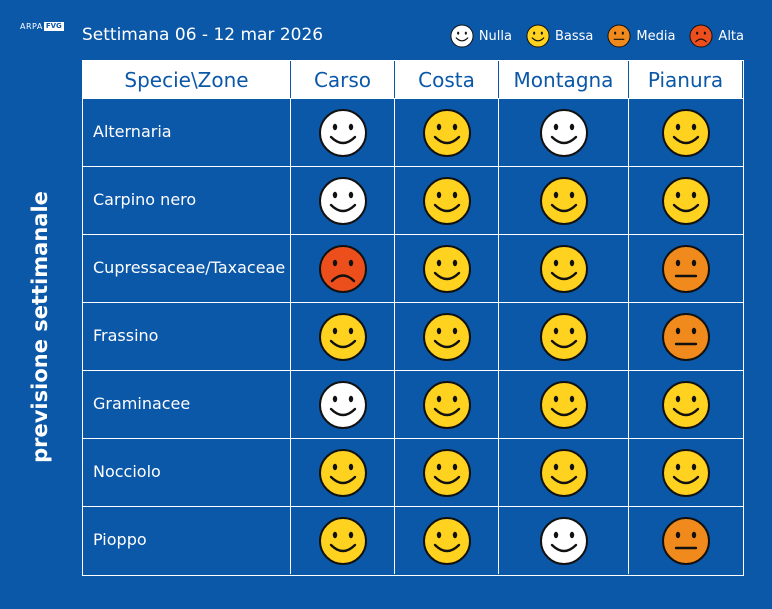 The image size is (772, 609). I want to click on legend-item-media: Media, so click(641, 36).